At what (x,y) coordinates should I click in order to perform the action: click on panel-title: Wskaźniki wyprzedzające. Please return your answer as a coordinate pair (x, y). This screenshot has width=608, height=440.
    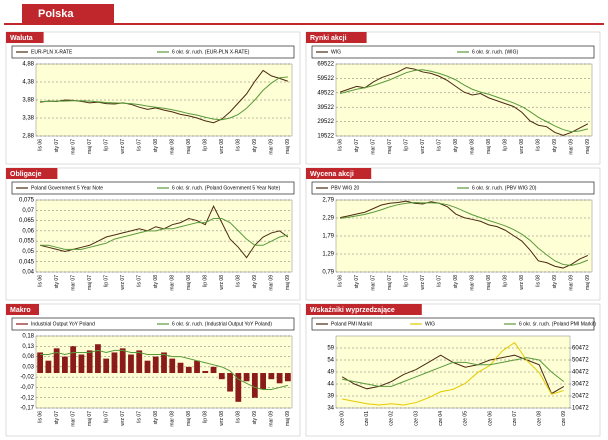
    Looking at the image, I should click on (352, 310).